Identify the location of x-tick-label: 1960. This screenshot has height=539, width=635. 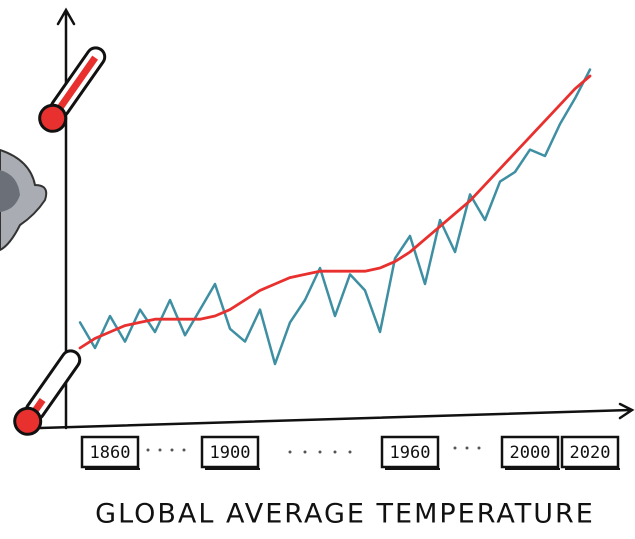
(410, 453).